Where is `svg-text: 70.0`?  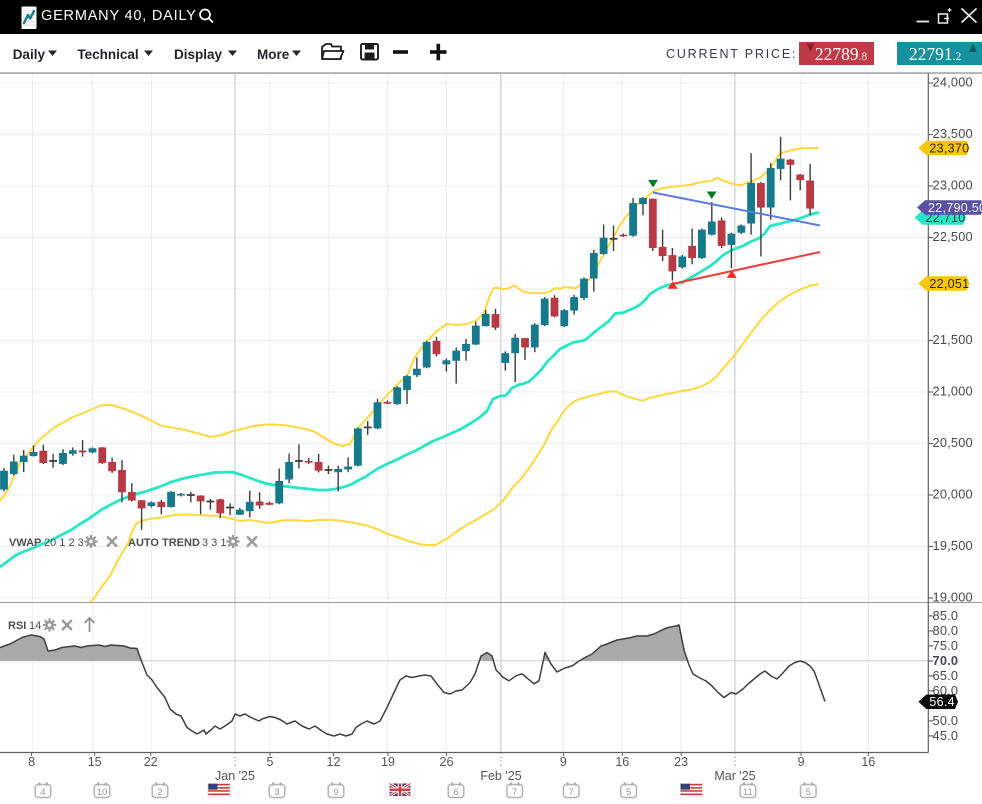
svg-text: 70.0 is located at coordinates (946, 660).